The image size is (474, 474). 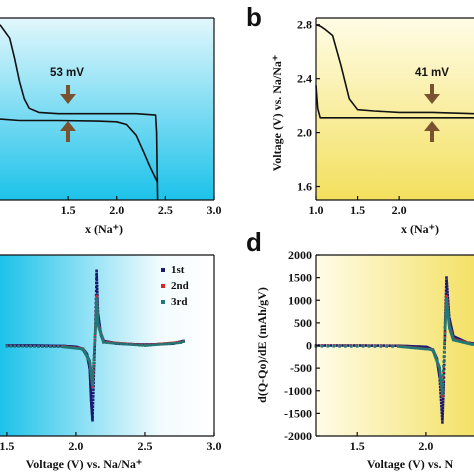 I want to click on panel-b-arrow-down, so click(x=432, y=94).